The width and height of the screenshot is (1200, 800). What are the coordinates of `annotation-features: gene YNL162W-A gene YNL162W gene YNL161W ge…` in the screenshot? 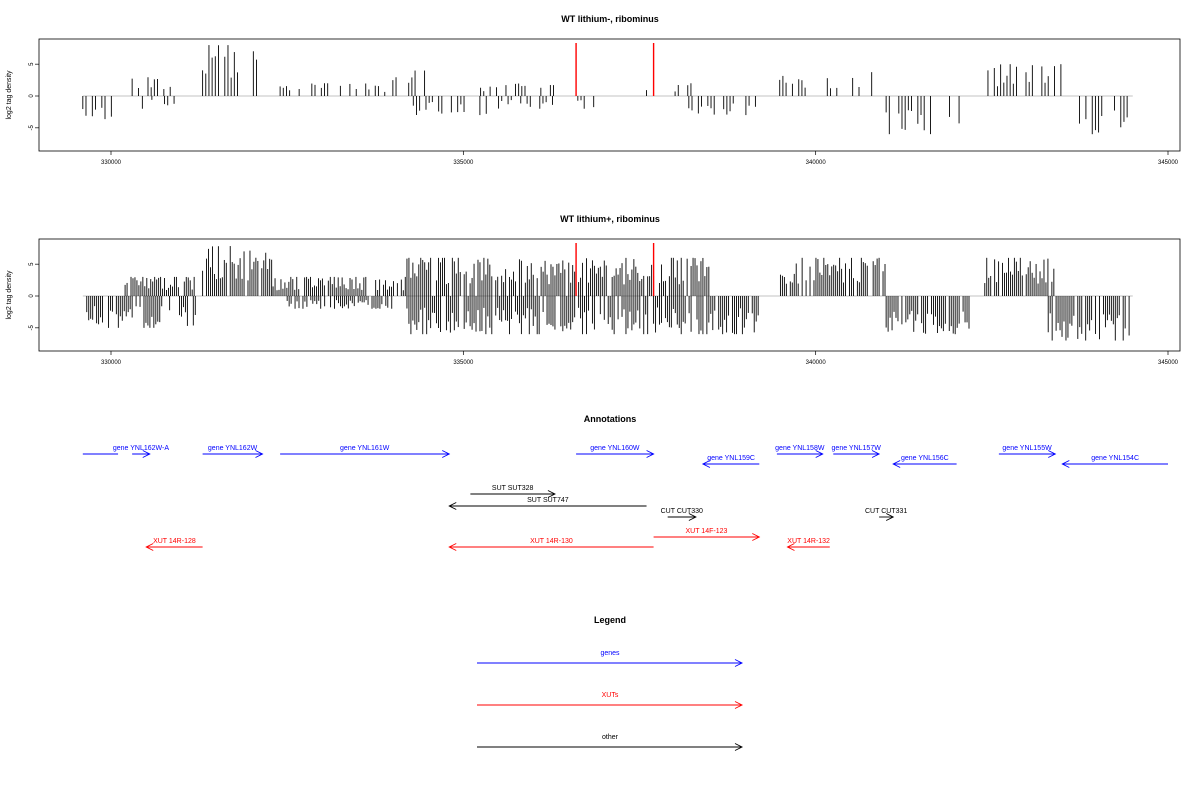 It's located at (625, 498).